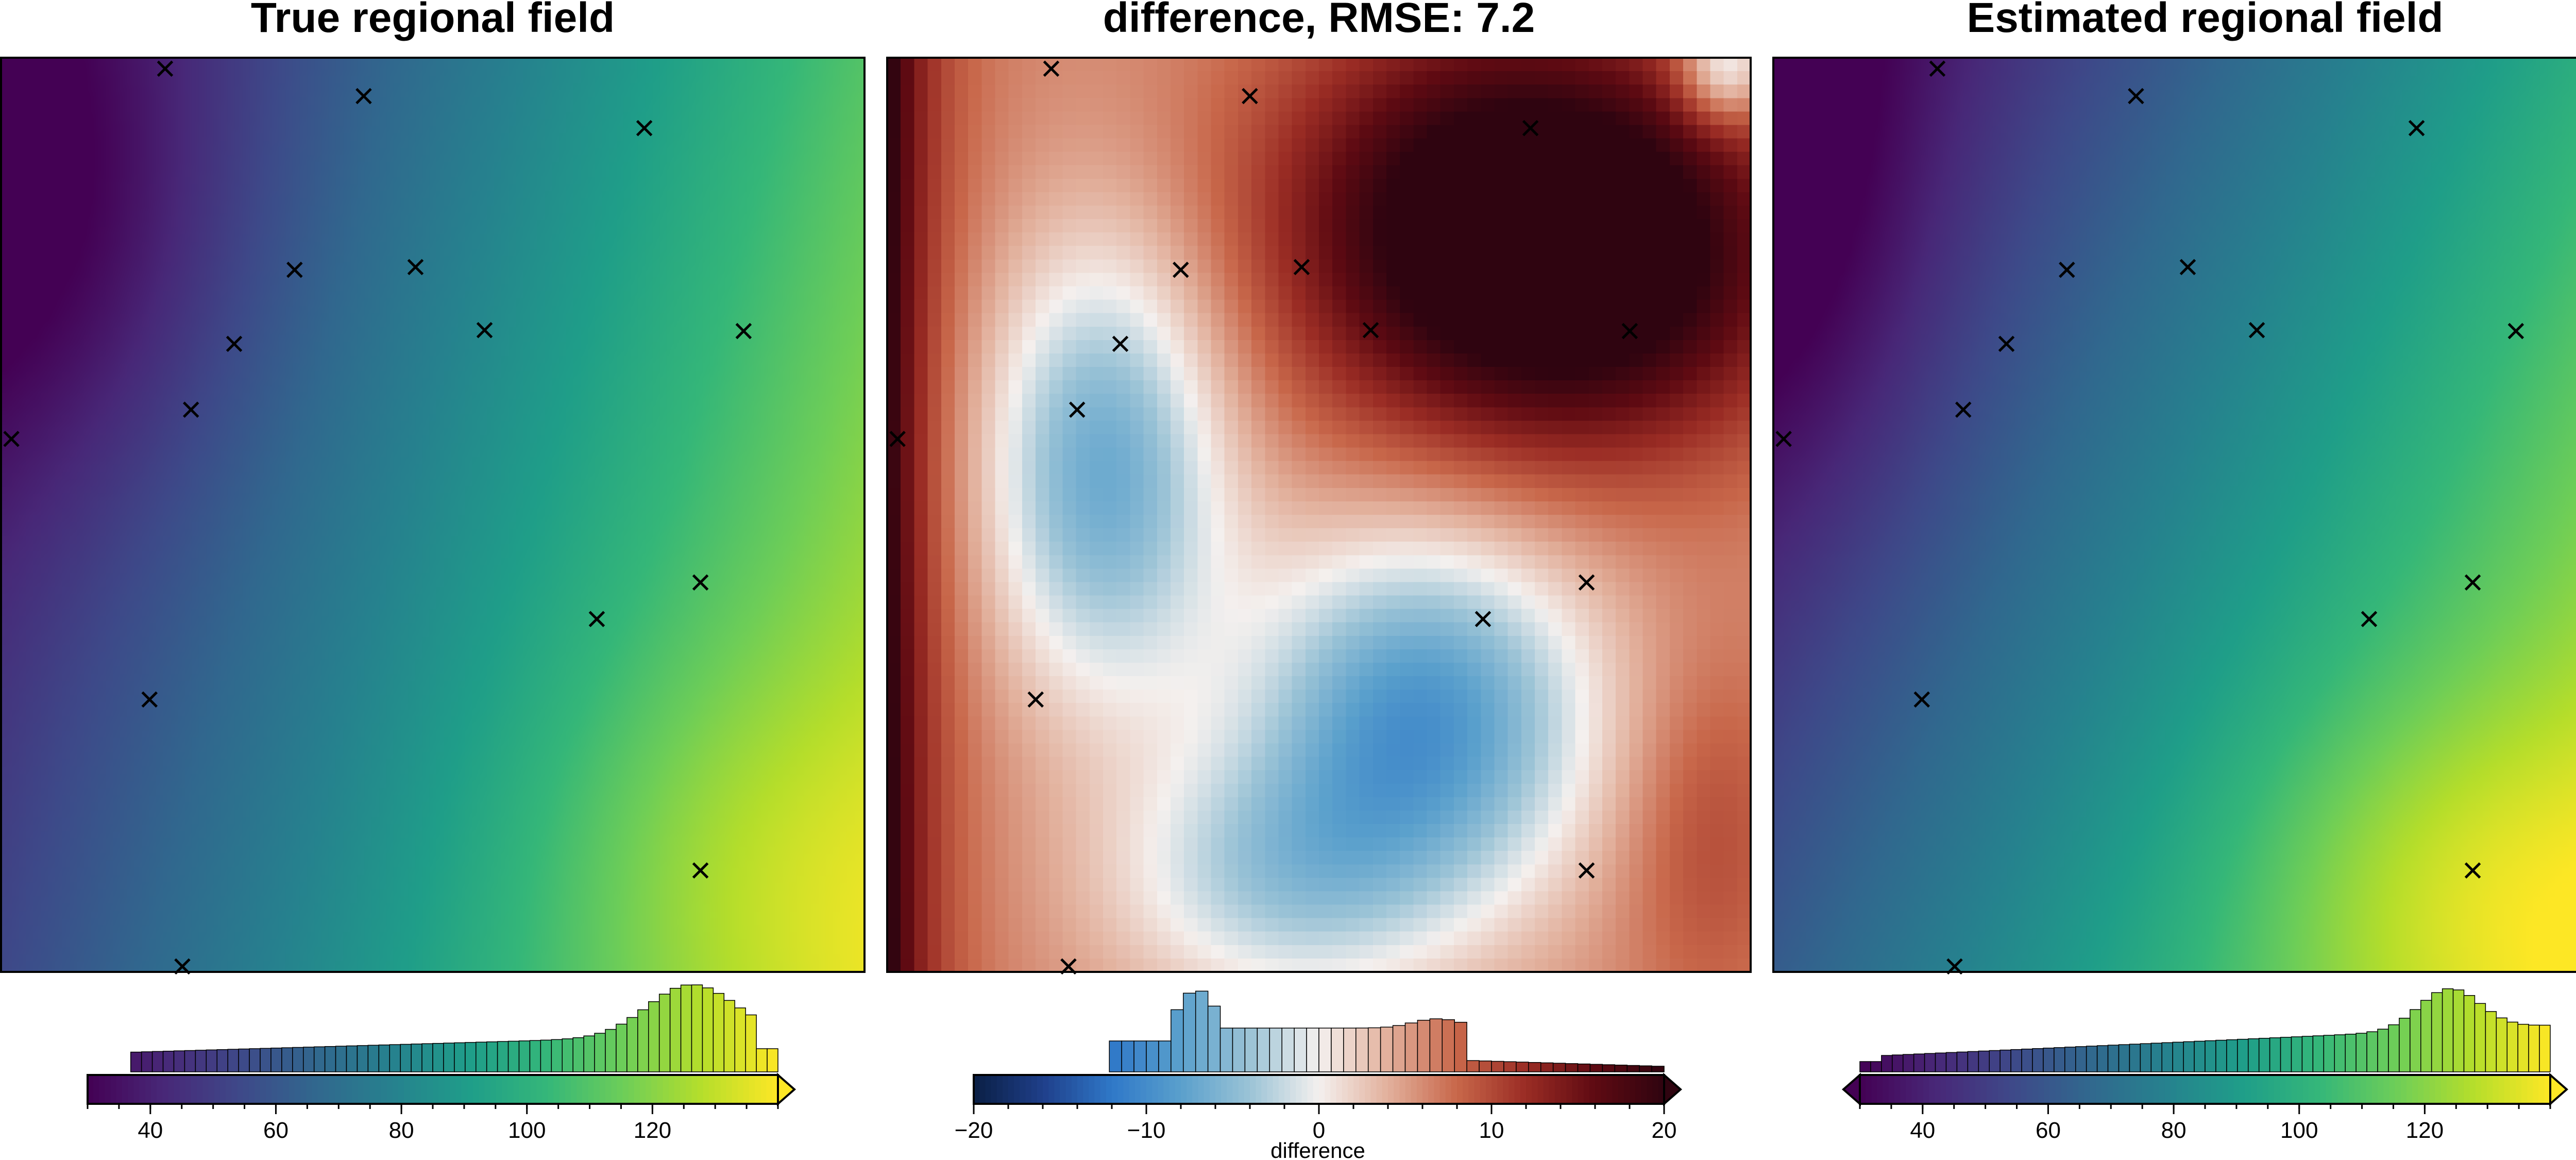  What do you see at coordinates (1319, 1130) in the screenshot?
I see `colorbar-tick-label: 0` at bounding box center [1319, 1130].